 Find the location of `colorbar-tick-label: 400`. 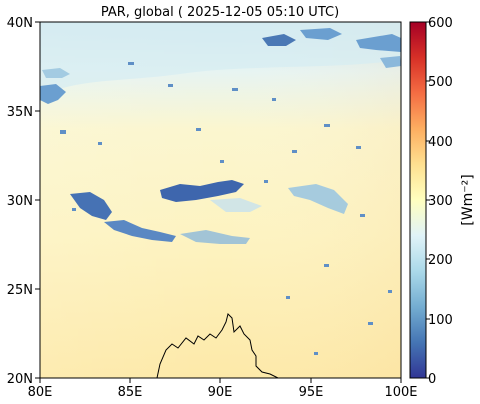

colorbar-tick-label: 400 is located at coordinates (440, 142).